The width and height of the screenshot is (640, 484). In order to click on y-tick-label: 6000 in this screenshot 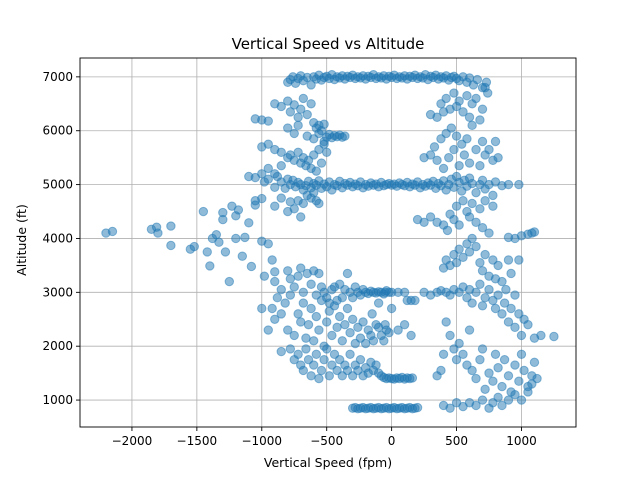, I will do `click(57, 131)`.